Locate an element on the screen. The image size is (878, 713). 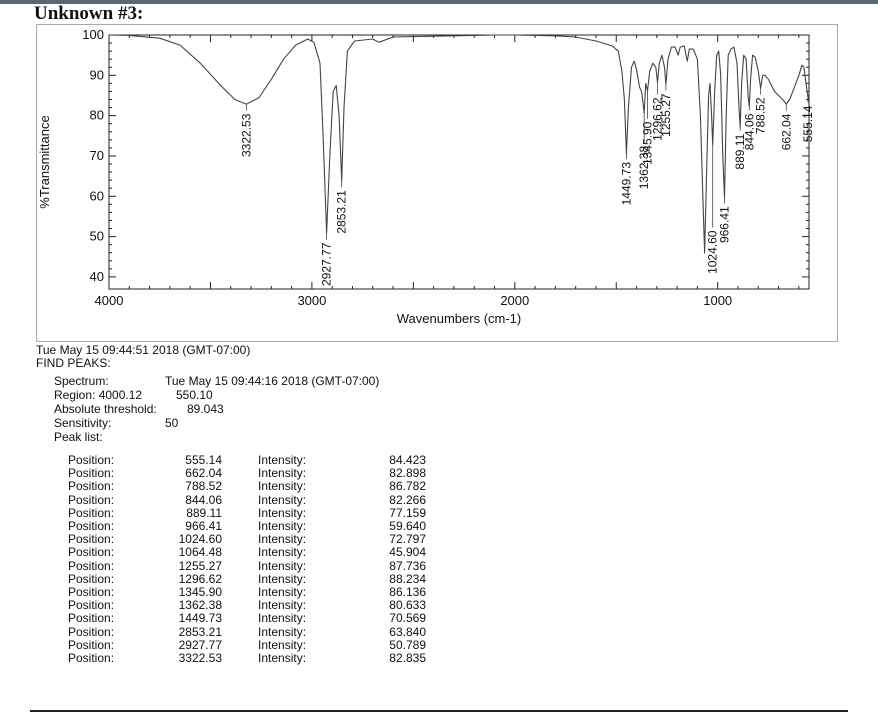
position-value: 662.04 is located at coordinates (203, 473).